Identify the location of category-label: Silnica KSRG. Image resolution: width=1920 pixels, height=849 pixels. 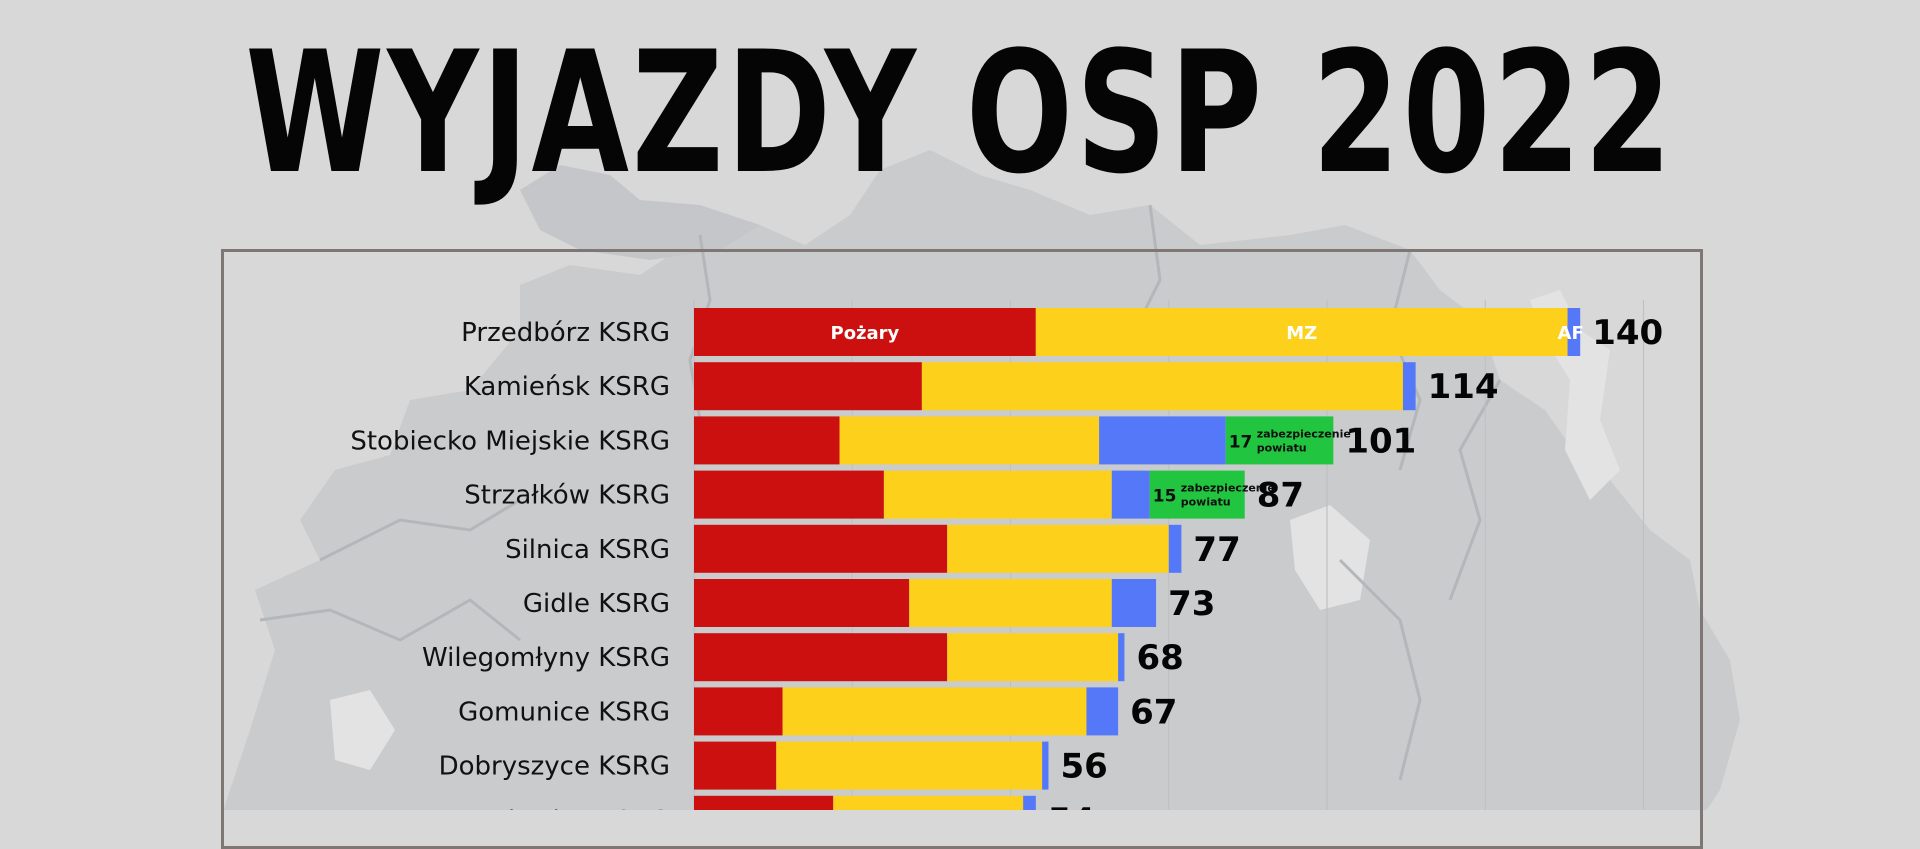
(587, 550).